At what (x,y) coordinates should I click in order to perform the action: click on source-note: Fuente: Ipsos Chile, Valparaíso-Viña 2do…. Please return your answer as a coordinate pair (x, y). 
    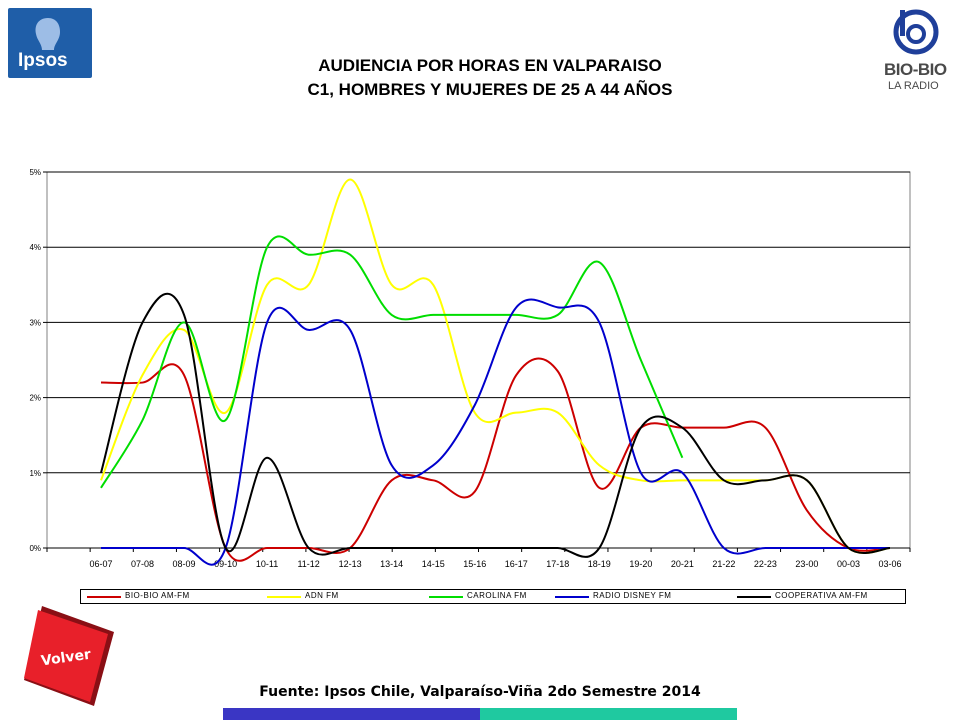
    Looking at the image, I should click on (480, 692).